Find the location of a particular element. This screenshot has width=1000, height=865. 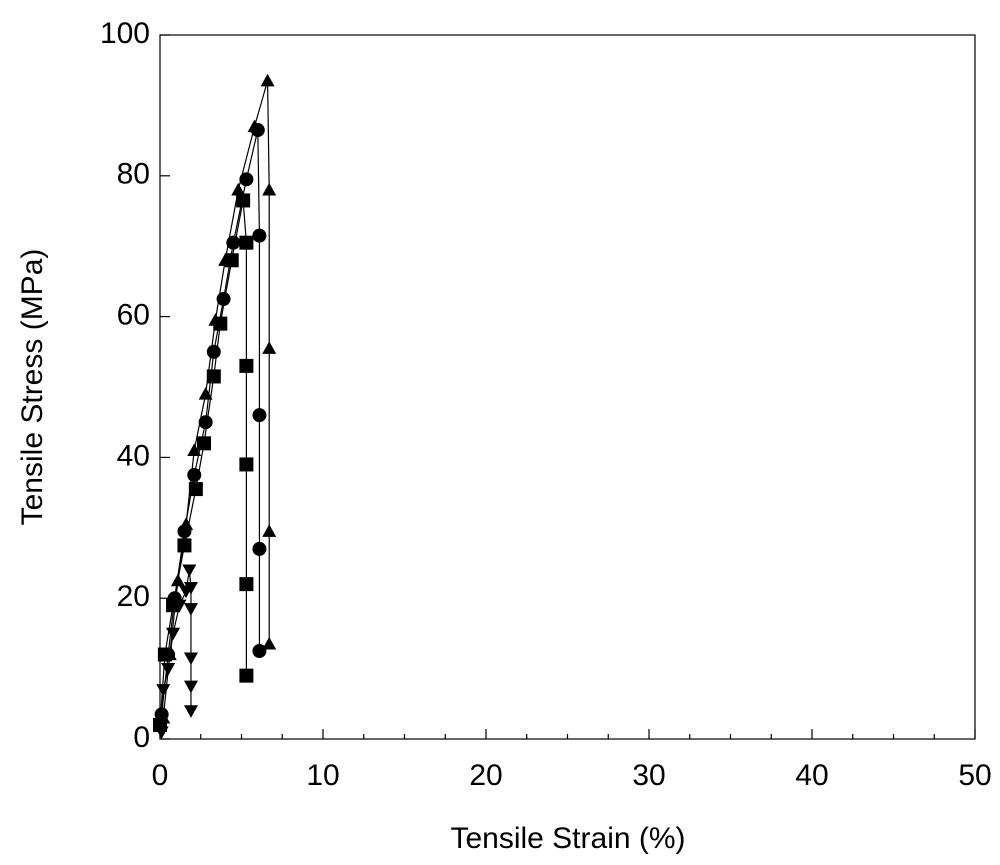

x-tick-label: 20 is located at coordinates (485, 775).